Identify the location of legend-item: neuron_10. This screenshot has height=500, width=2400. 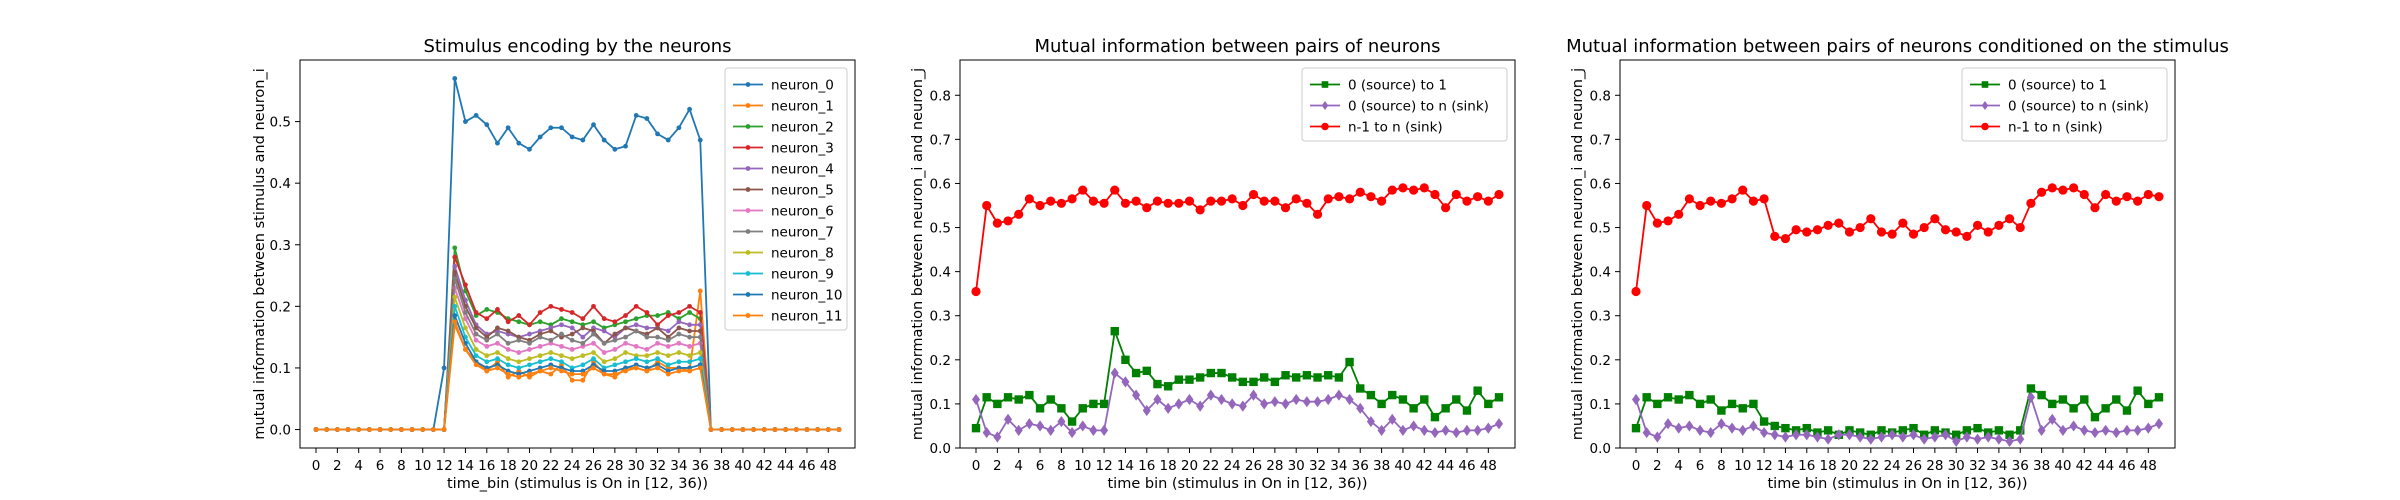
(787, 296).